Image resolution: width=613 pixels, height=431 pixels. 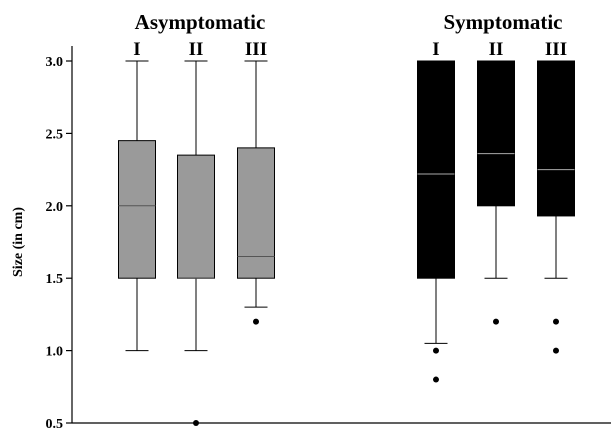 What do you see at coordinates (18, 242) in the screenshot?
I see `y-axis-title: Size (in cm)` at bounding box center [18, 242].